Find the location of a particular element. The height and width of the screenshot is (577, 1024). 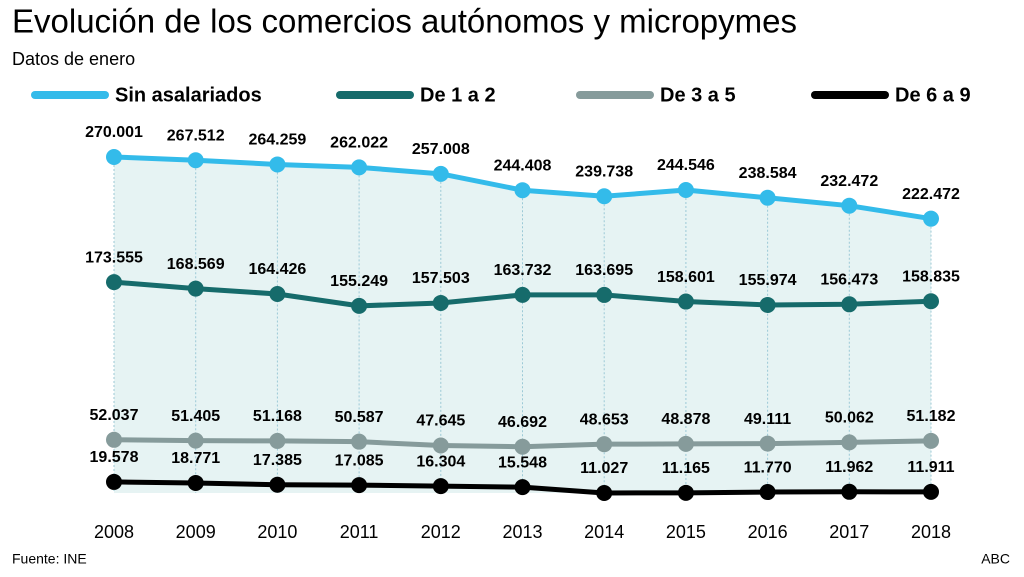

legend-label: De 6 a 9 is located at coordinates (933, 95).